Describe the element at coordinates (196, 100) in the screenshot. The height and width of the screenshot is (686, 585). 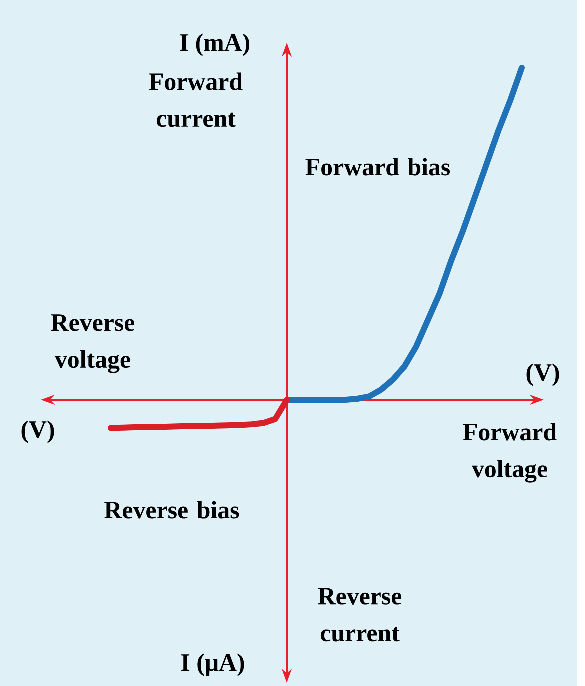
I see `annotation: Forward current` at that location.